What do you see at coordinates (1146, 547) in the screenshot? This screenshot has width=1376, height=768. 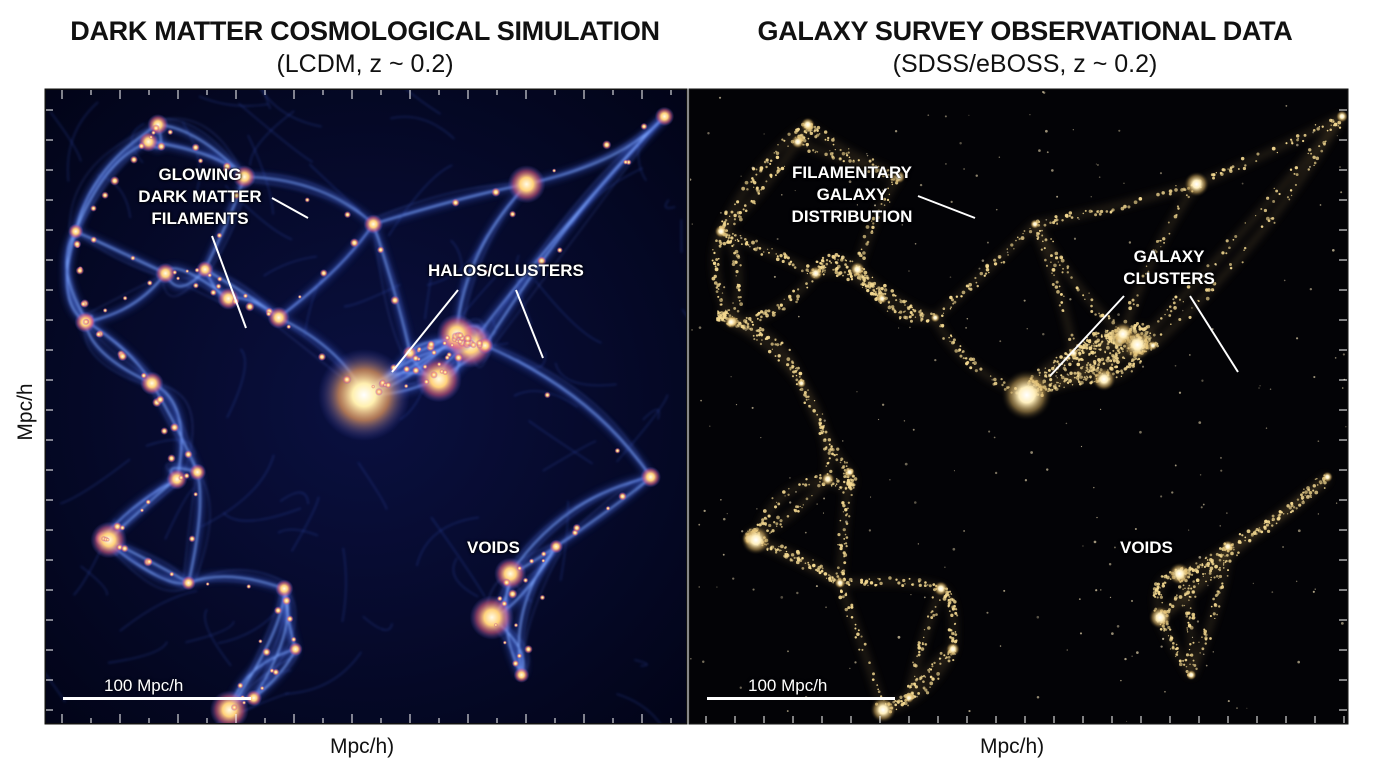 I see `annotation-voids-right: VOIDS` at bounding box center [1146, 547].